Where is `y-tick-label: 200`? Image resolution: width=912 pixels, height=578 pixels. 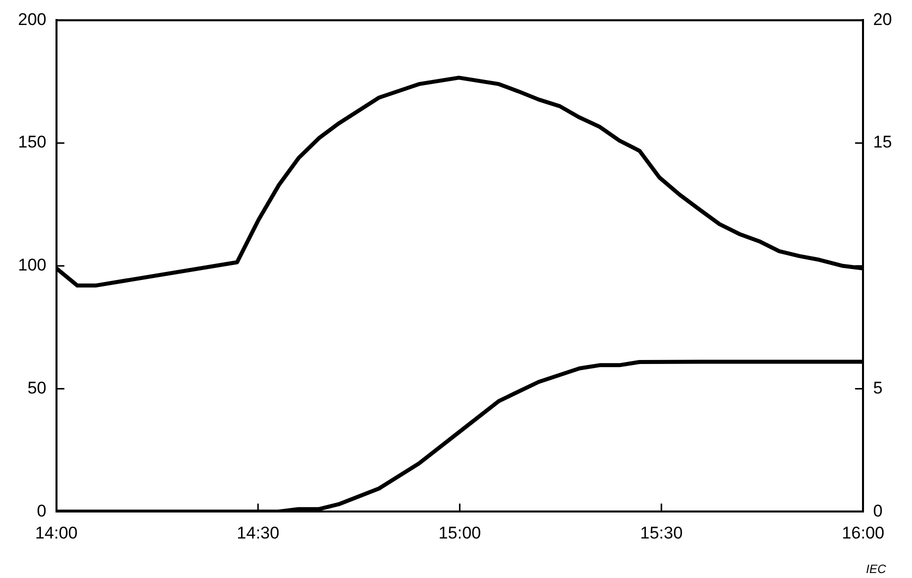 y-tick-label: 200 is located at coordinates (32, 19).